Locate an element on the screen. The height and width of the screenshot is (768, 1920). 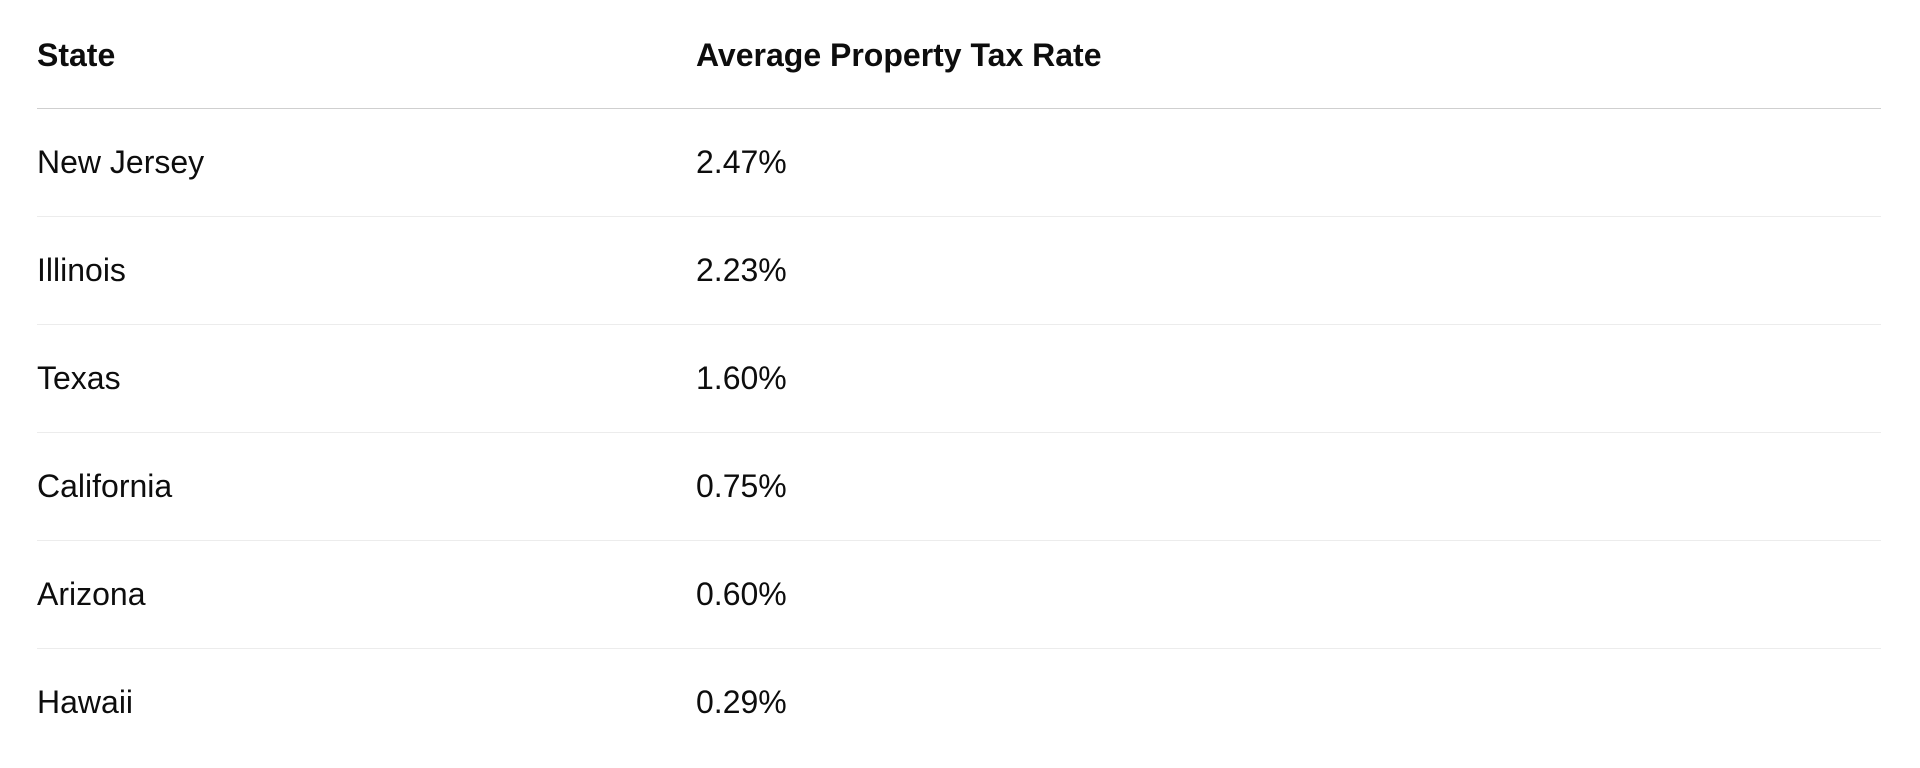
header-row: State Average Property Tax Rate is located at coordinates (959, 54).